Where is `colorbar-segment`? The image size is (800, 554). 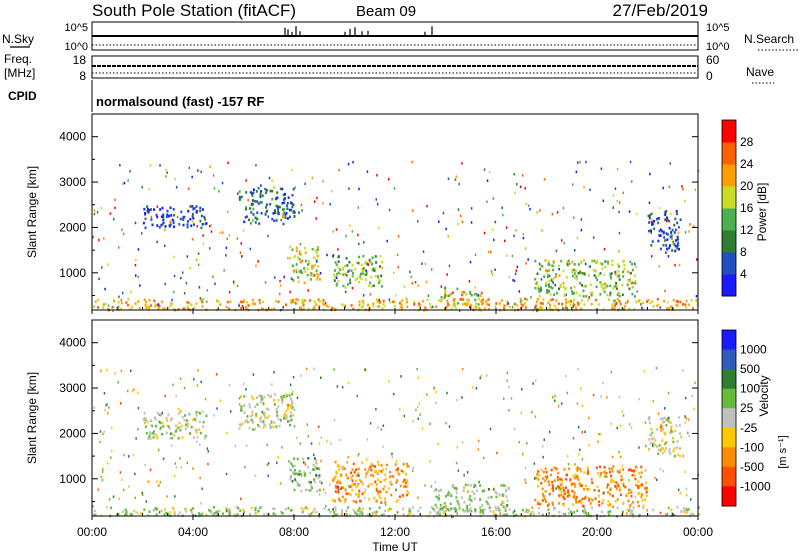 colorbar-segment is located at coordinates (729, 340).